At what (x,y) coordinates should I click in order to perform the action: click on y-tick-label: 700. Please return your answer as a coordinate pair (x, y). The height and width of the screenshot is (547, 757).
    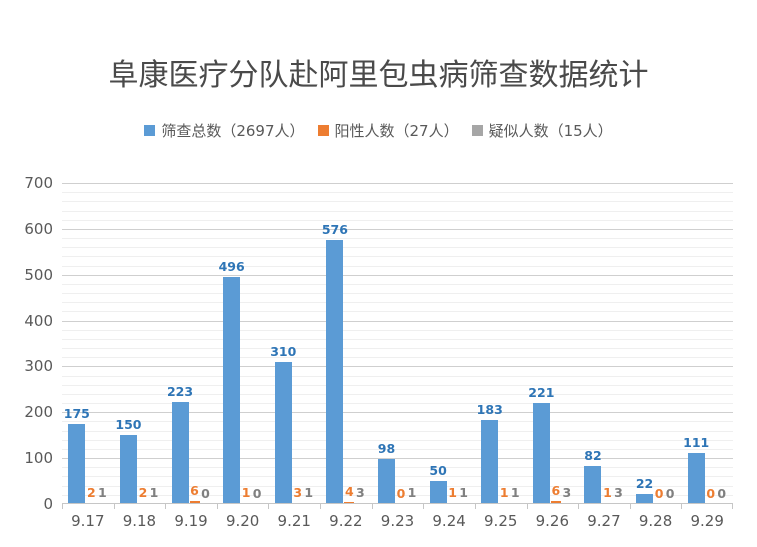
    Looking at the image, I should click on (38, 183).